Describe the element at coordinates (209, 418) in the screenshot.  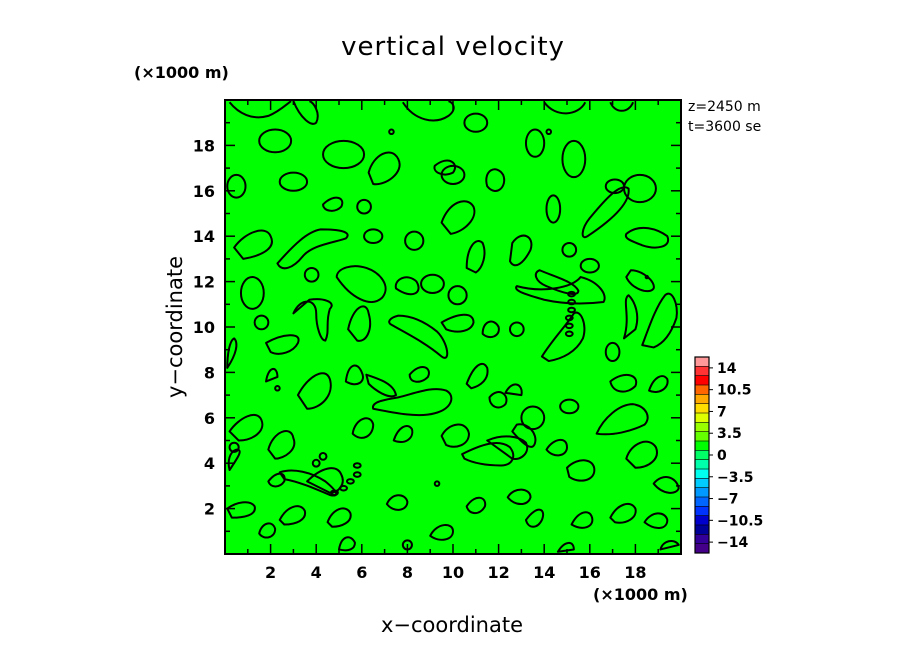
I see `y-tick-label: 6` at that location.